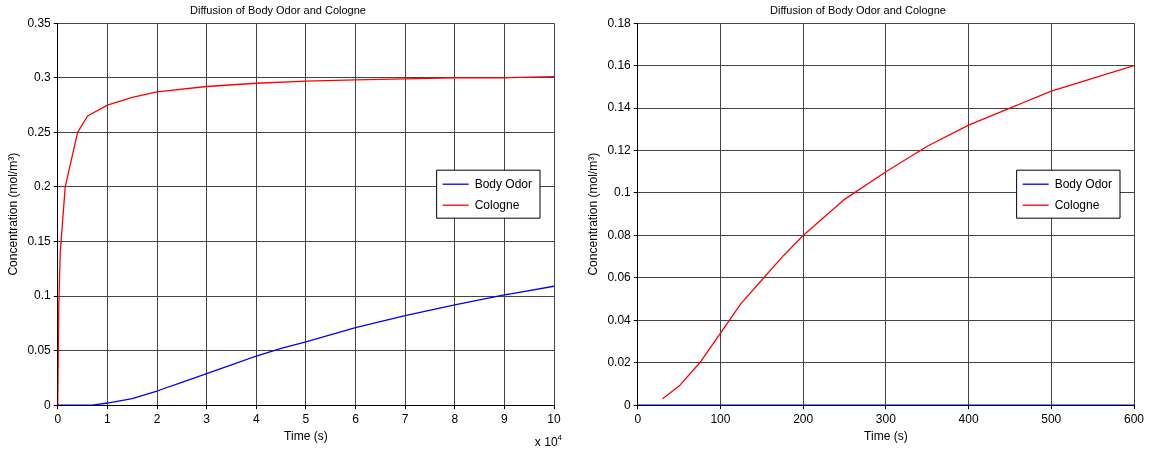 The width and height of the screenshot is (1169, 456). I want to click on y-tick-label: 0.04, so click(619, 319).